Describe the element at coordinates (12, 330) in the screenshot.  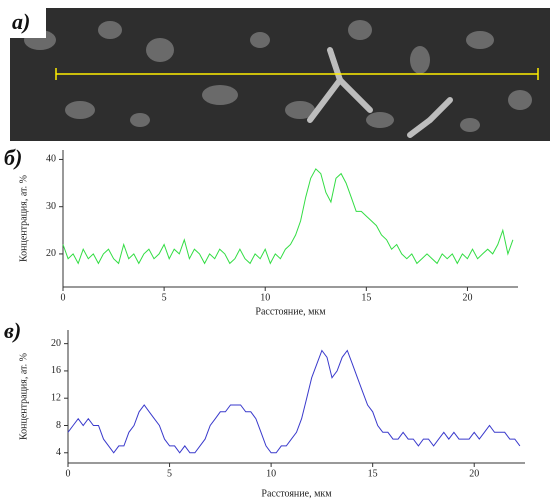
I see `panel-label: в)` at that location.